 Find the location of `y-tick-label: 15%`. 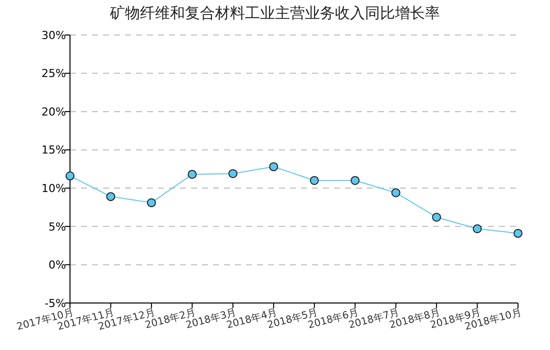

y-tick-label: 15% is located at coordinates (54, 150).